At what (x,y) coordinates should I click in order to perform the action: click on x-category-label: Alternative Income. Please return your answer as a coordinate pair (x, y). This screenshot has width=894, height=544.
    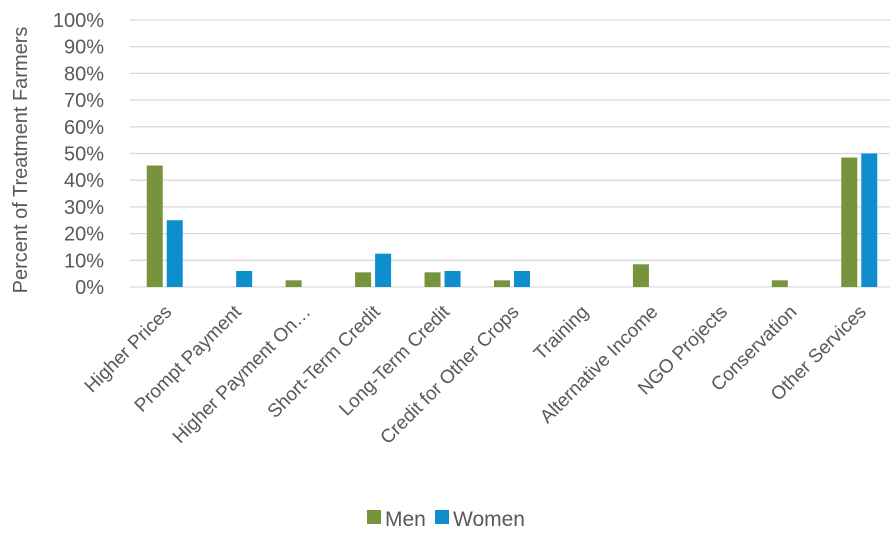
    Looking at the image, I should click on (599, 365).